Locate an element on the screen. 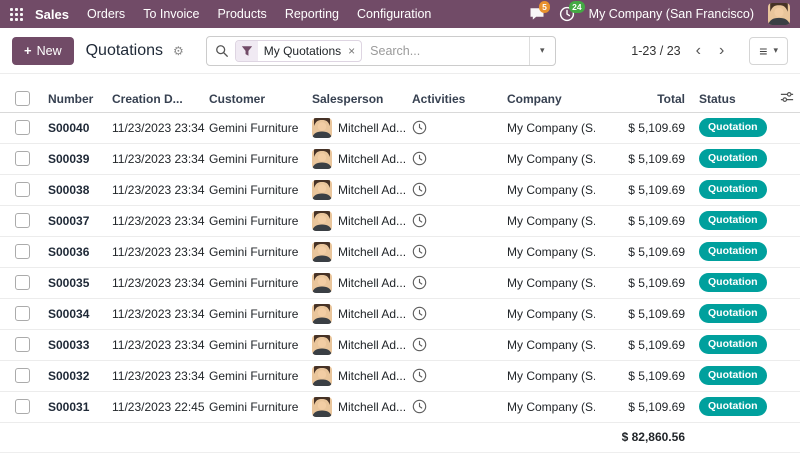 The width and height of the screenshot is (800, 464). menu-configuration: Configuration is located at coordinates (394, 14).